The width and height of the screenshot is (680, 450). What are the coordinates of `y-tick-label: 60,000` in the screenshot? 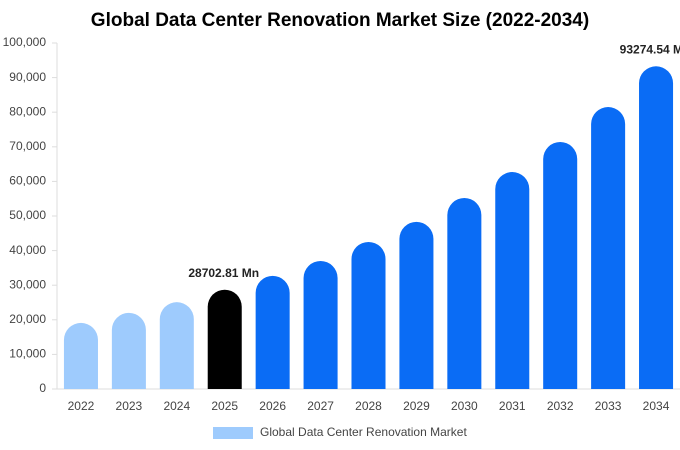 It's located at (27, 181).